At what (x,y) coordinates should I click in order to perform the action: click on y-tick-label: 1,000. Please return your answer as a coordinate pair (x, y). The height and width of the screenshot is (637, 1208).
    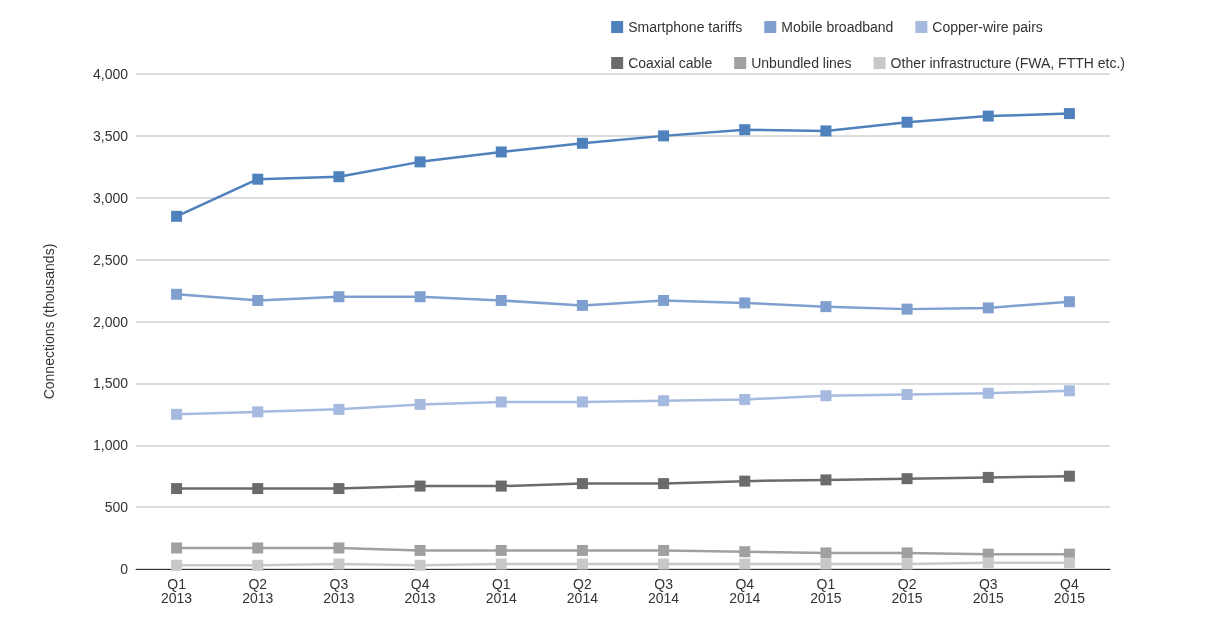
    Looking at the image, I should click on (110, 445).